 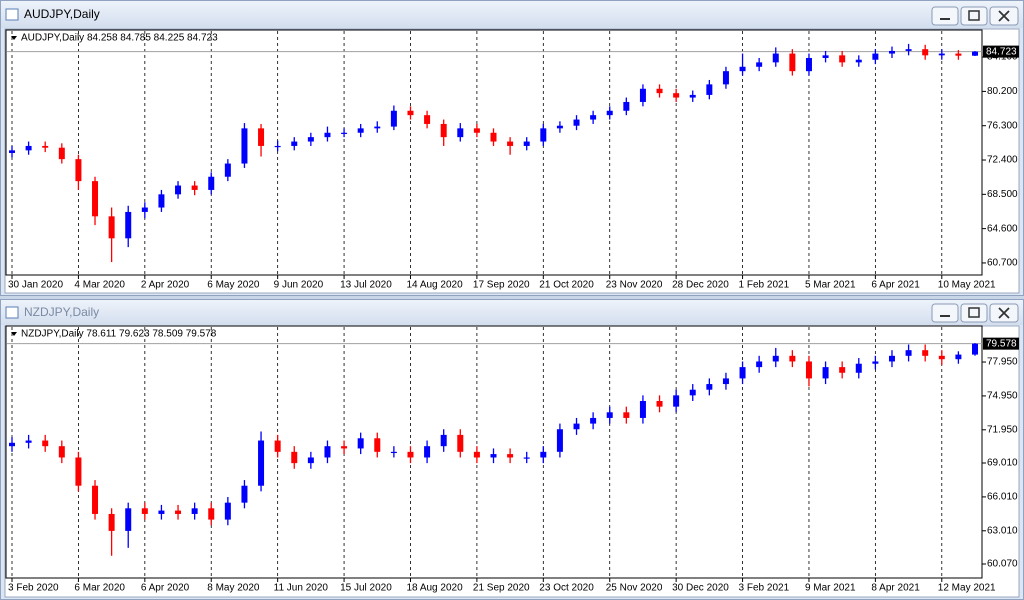 I want to click on y-tick-label: 80.200, so click(x=1002, y=91).